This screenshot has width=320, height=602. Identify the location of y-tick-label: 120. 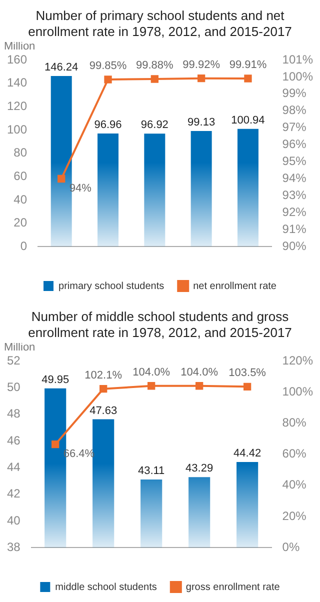
(17, 105).